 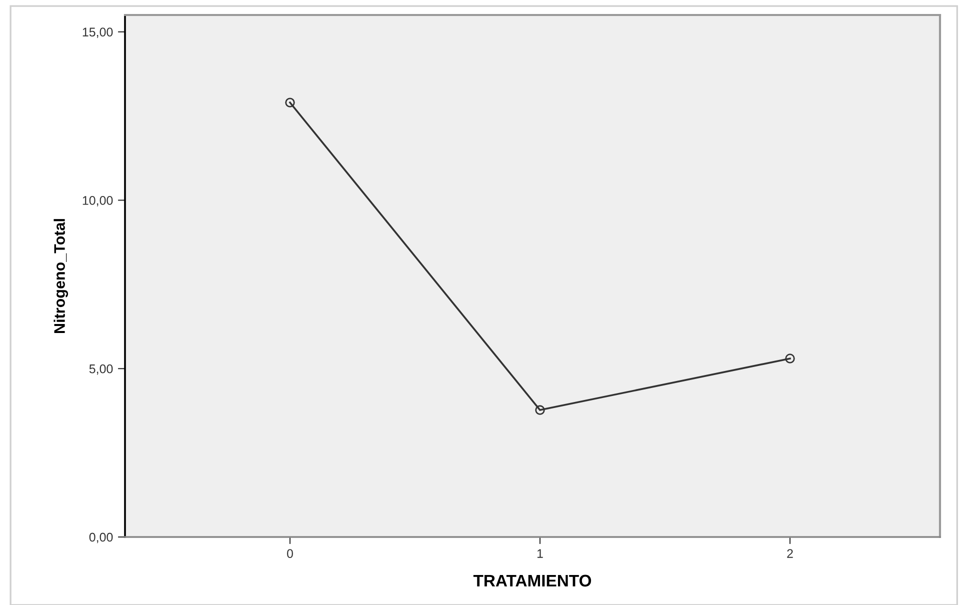 What do you see at coordinates (290, 553) in the screenshot?
I see `x-tick-label: 0` at bounding box center [290, 553].